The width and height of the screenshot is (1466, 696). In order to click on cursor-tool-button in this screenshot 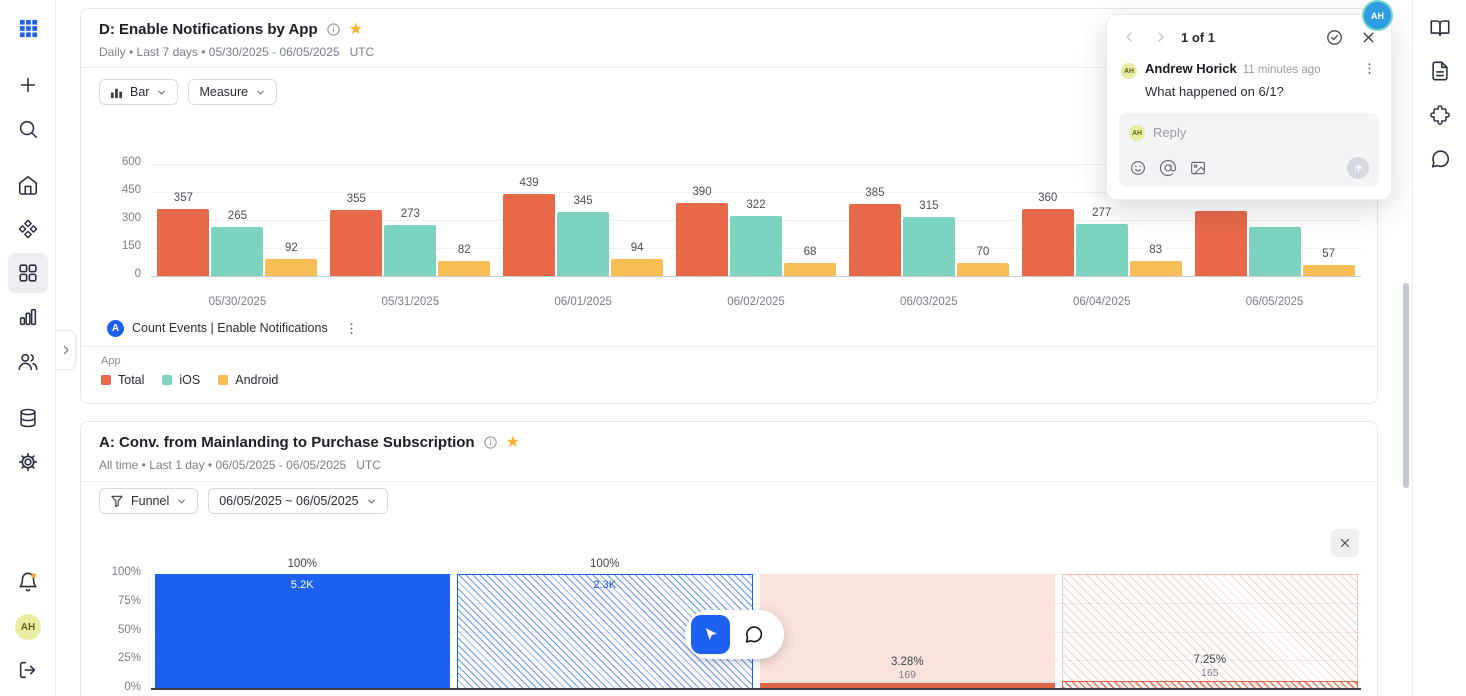, I will do `click(710, 634)`.